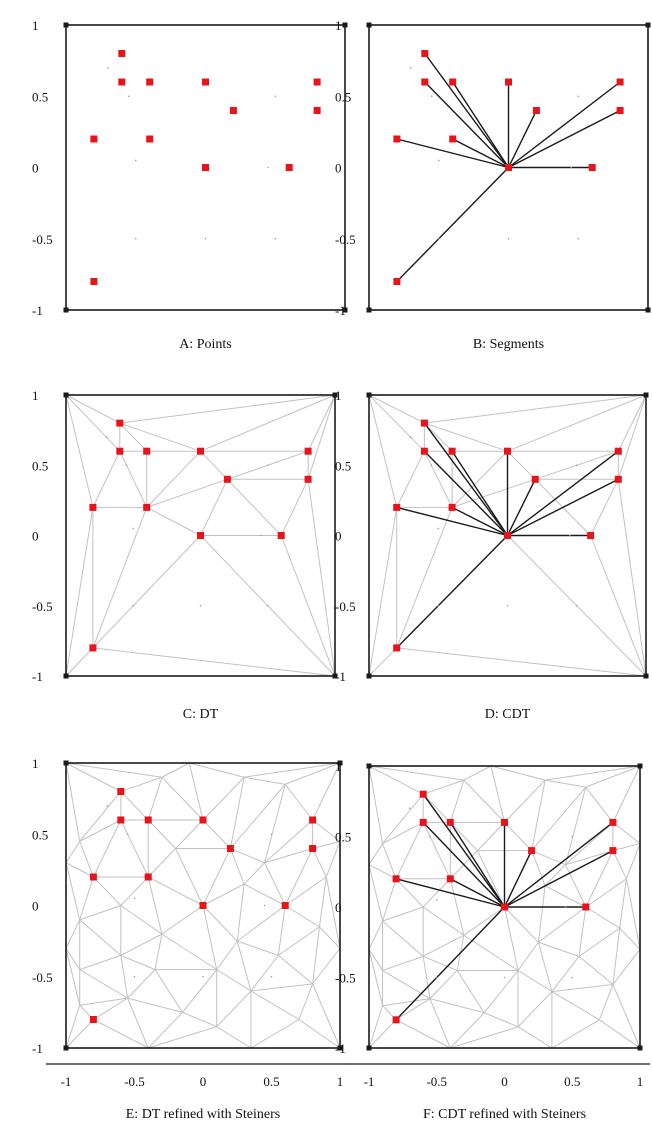  Describe the element at coordinates (201, 714) in the screenshot. I see `panel-caption: C: DT` at that location.